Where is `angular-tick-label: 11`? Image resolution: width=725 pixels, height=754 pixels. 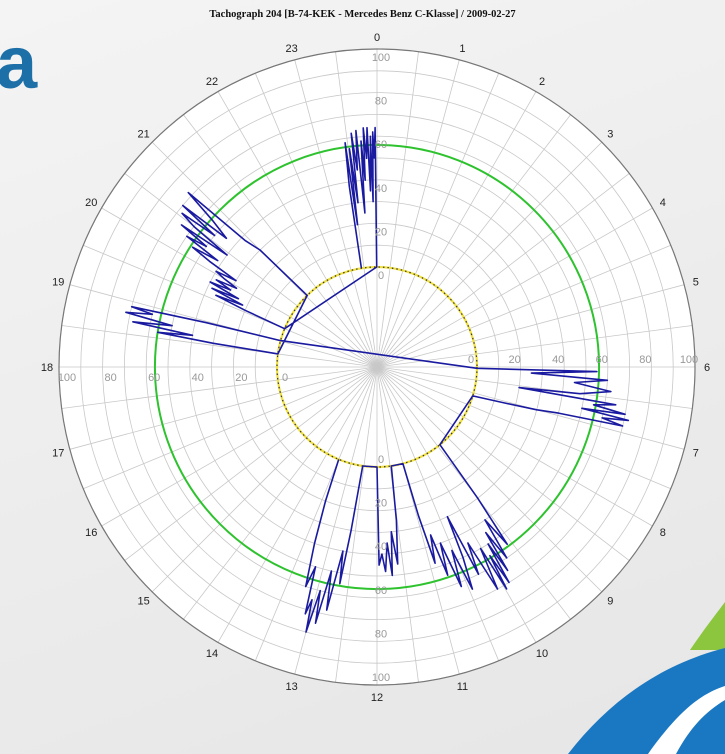
angular-tick-label: 11 is located at coordinates (462, 687).